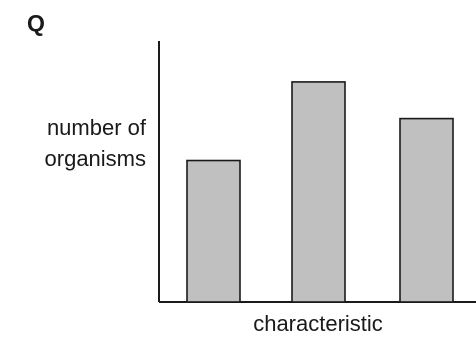  I want to click on x-axis-label: characteristic, so click(318, 323).